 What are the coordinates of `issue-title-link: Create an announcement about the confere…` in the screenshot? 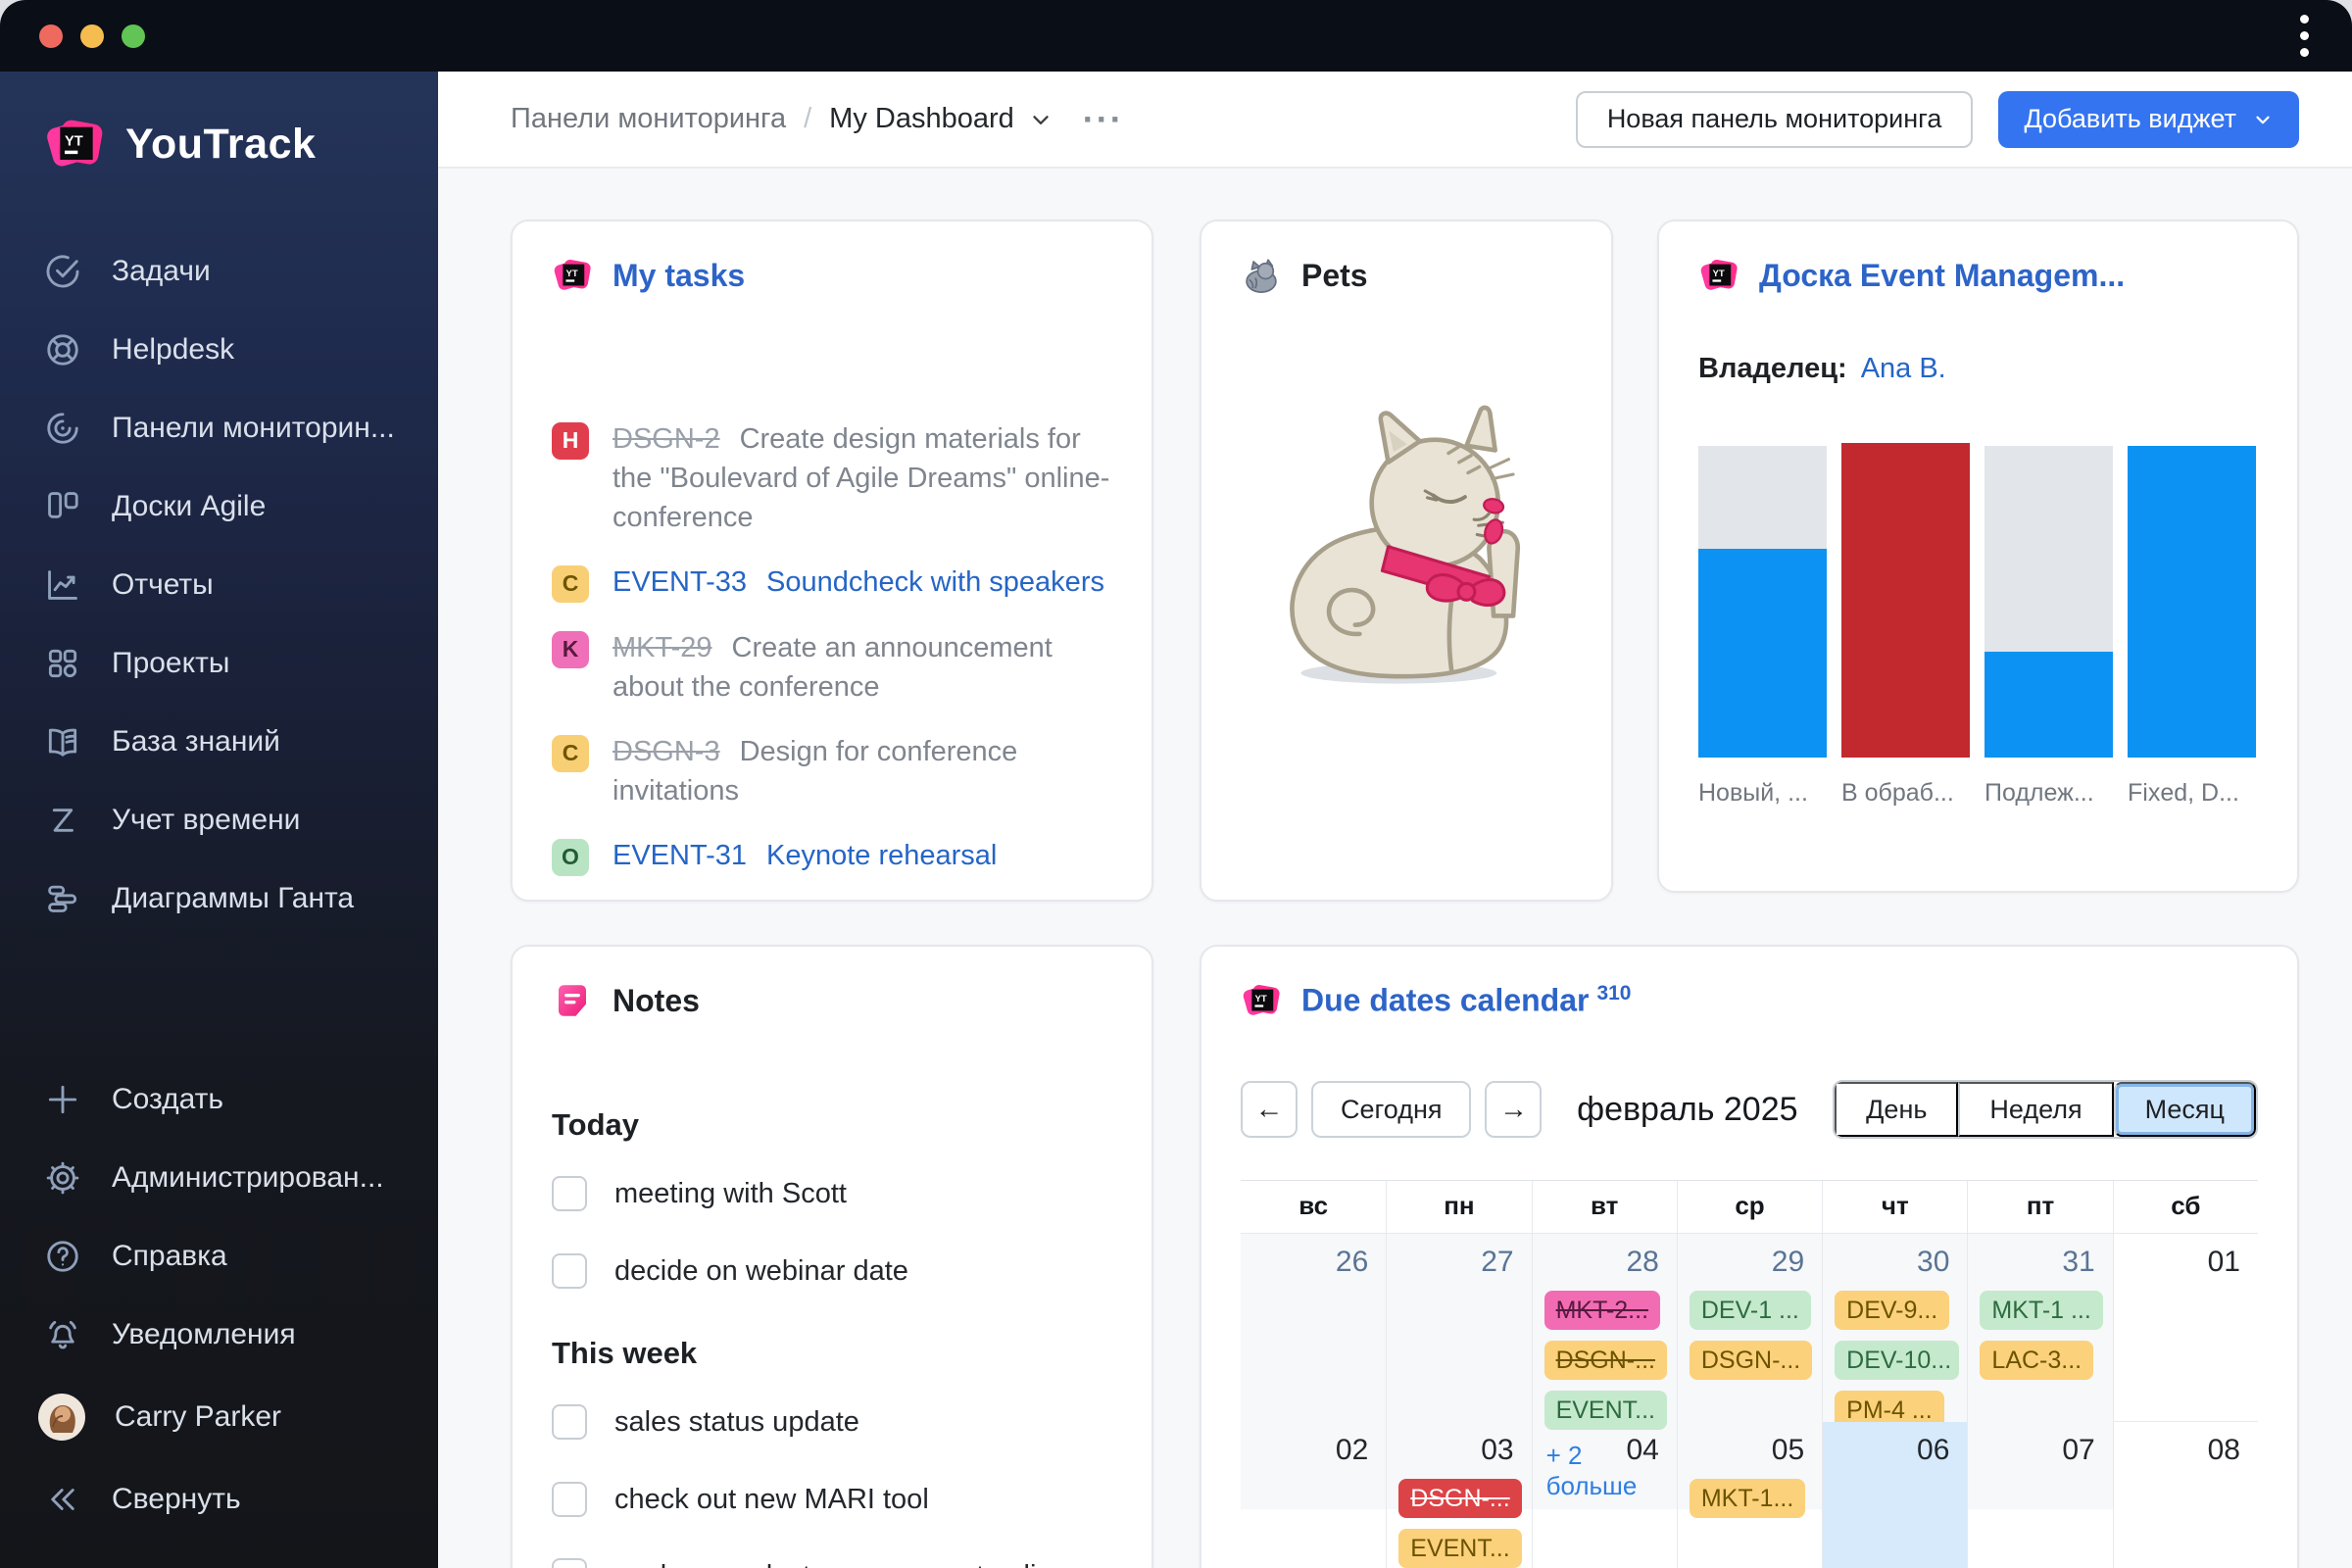 It's located at (832, 668).